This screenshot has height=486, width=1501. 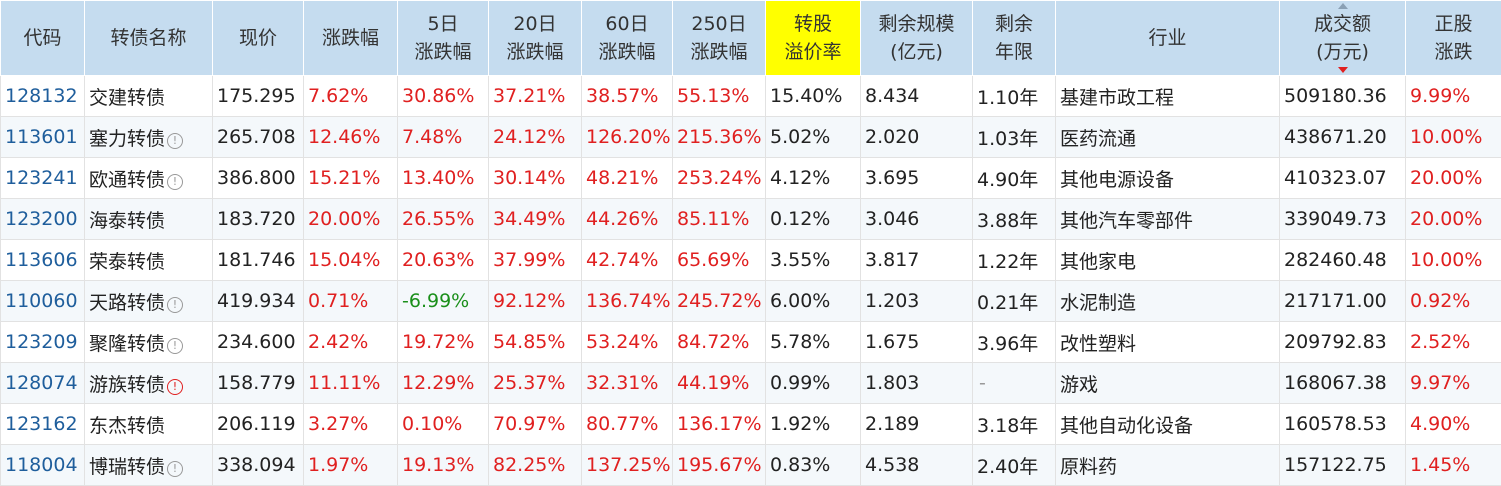 What do you see at coordinates (627, 38) in the screenshot?
I see `col-header-change-60d: 60日涨跌幅` at bounding box center [627, 38].